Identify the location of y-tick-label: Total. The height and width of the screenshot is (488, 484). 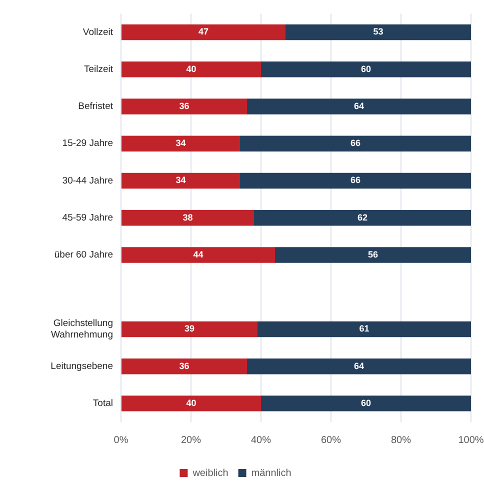
(102, 404).